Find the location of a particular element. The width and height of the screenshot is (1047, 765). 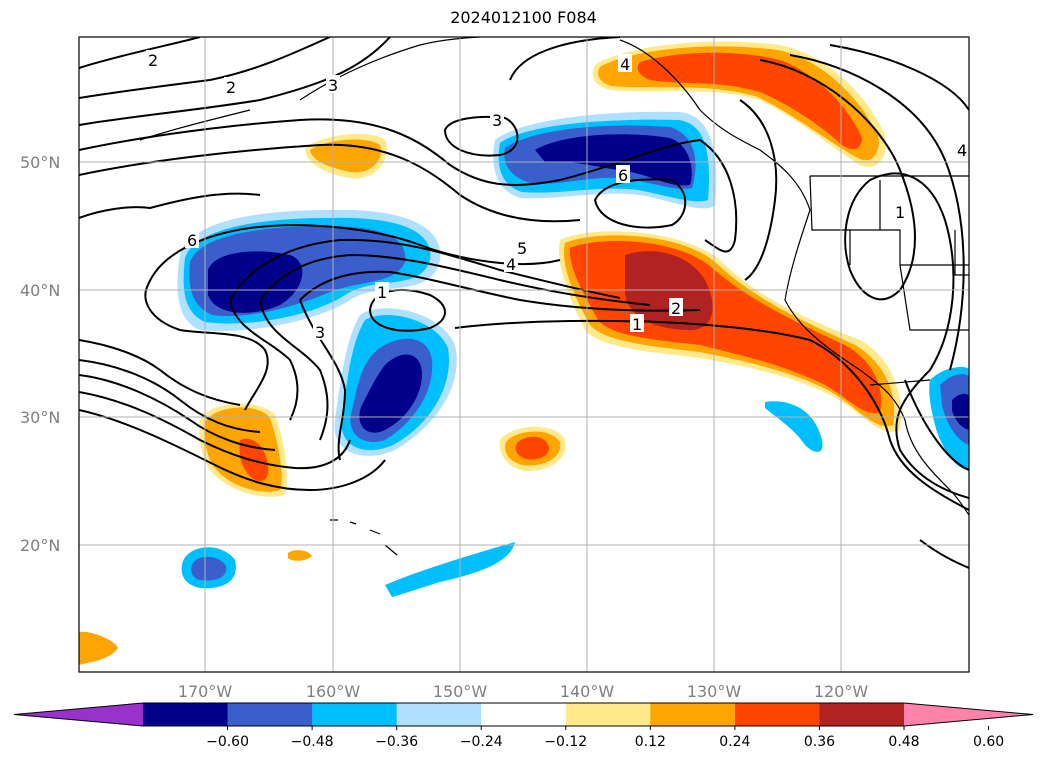

lon-label: 160°W is located at coordinates (333, 691).